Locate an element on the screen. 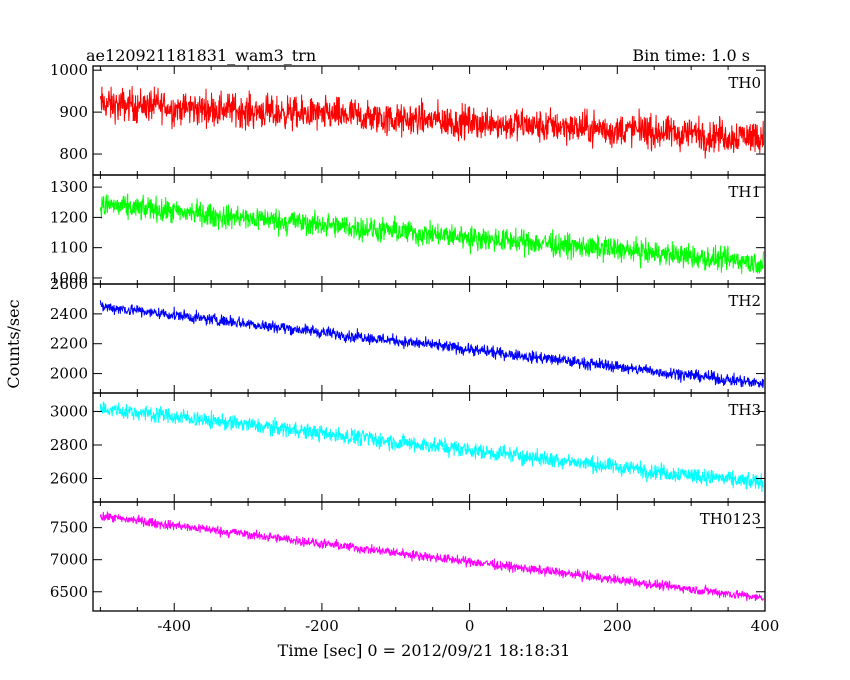 The height and width of the screenshot is (680, 850). panel-th0123: 6500 7000 7500 TH0123 is located at coordinates (408, 556).